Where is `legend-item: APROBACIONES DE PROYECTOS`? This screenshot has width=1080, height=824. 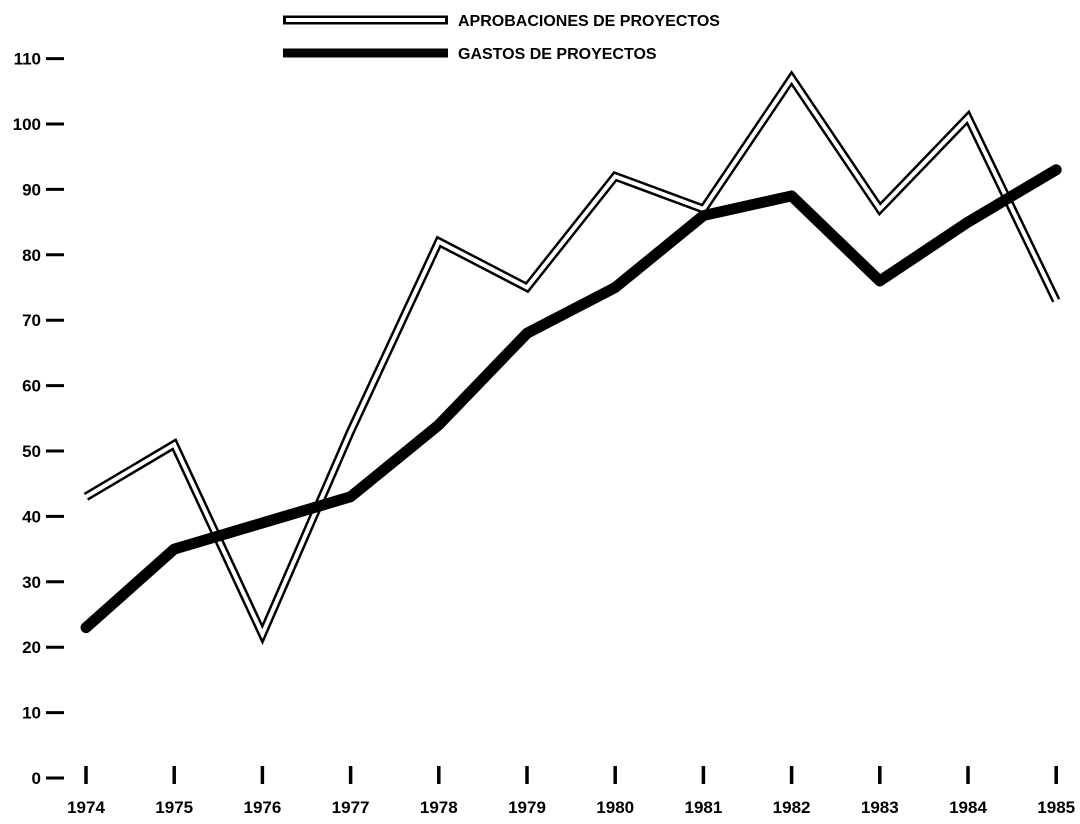
legend-item: APROBACIONES DE PROYECTOS is located at coordinates (501, 21).